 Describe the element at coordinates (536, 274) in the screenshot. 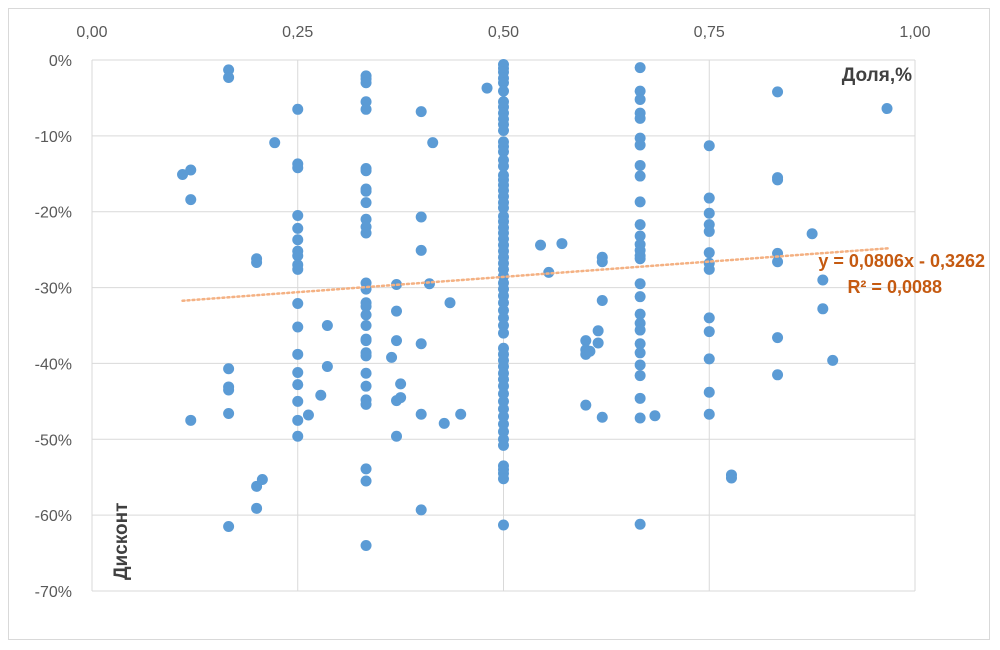

I see `trendline` at that location.